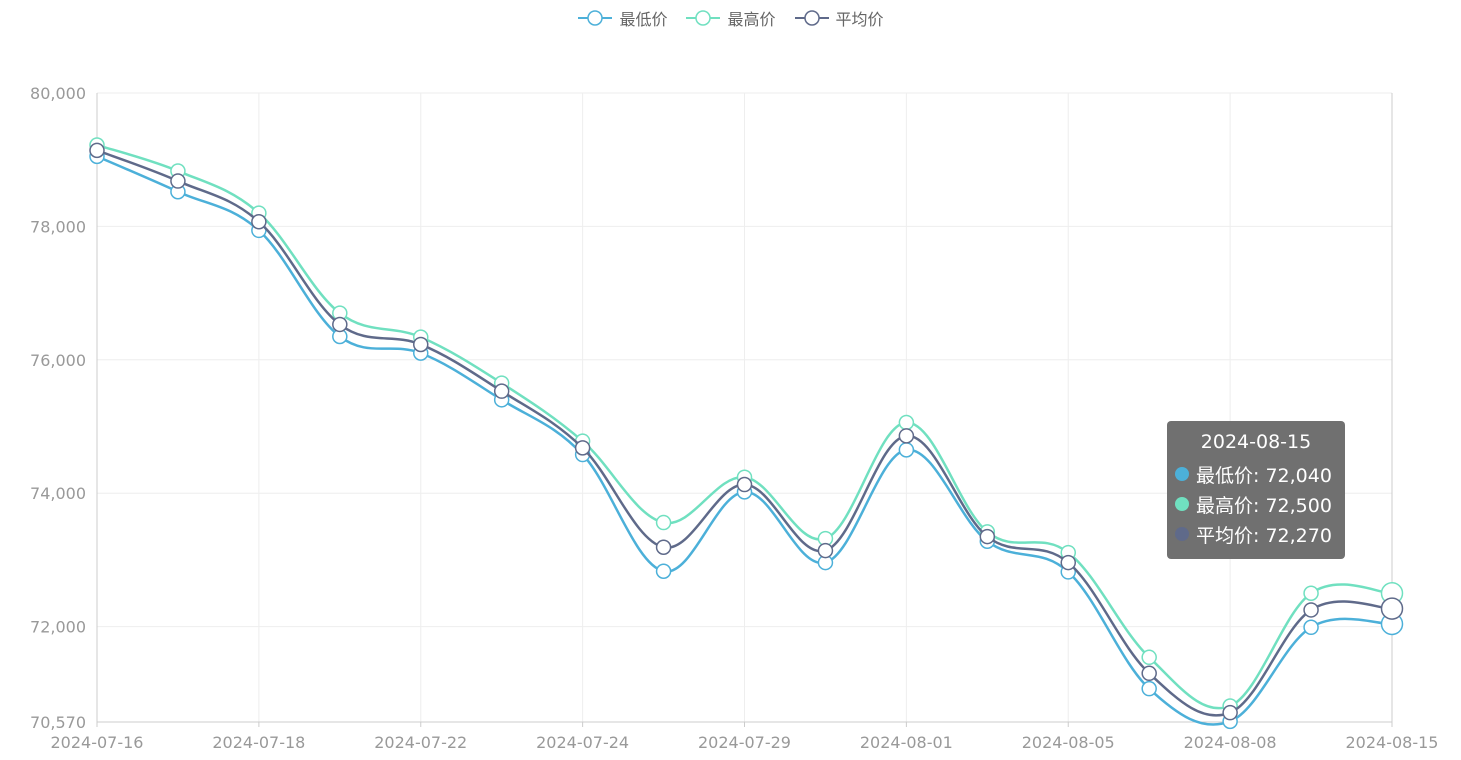 This screenshot has width=1461, height=760. Describe the element at coordinates (1068, 742) in the screenshot. I see `x-tick-label: 2024-08-05` at that location.